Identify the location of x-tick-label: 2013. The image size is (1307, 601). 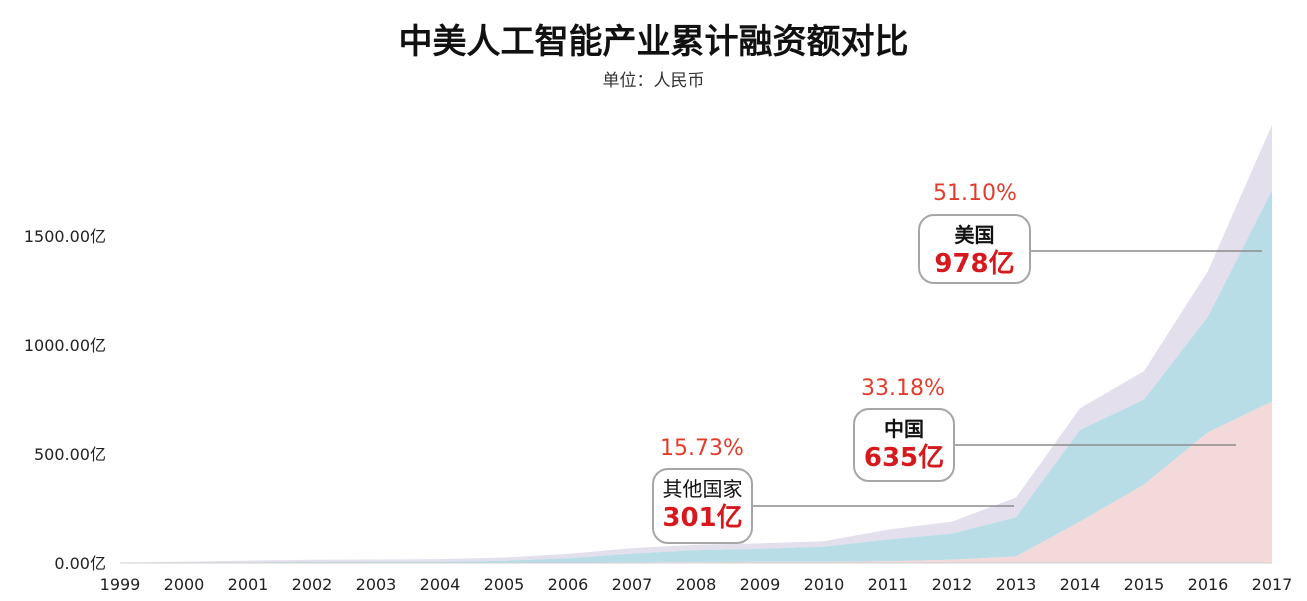
(1016, 584).